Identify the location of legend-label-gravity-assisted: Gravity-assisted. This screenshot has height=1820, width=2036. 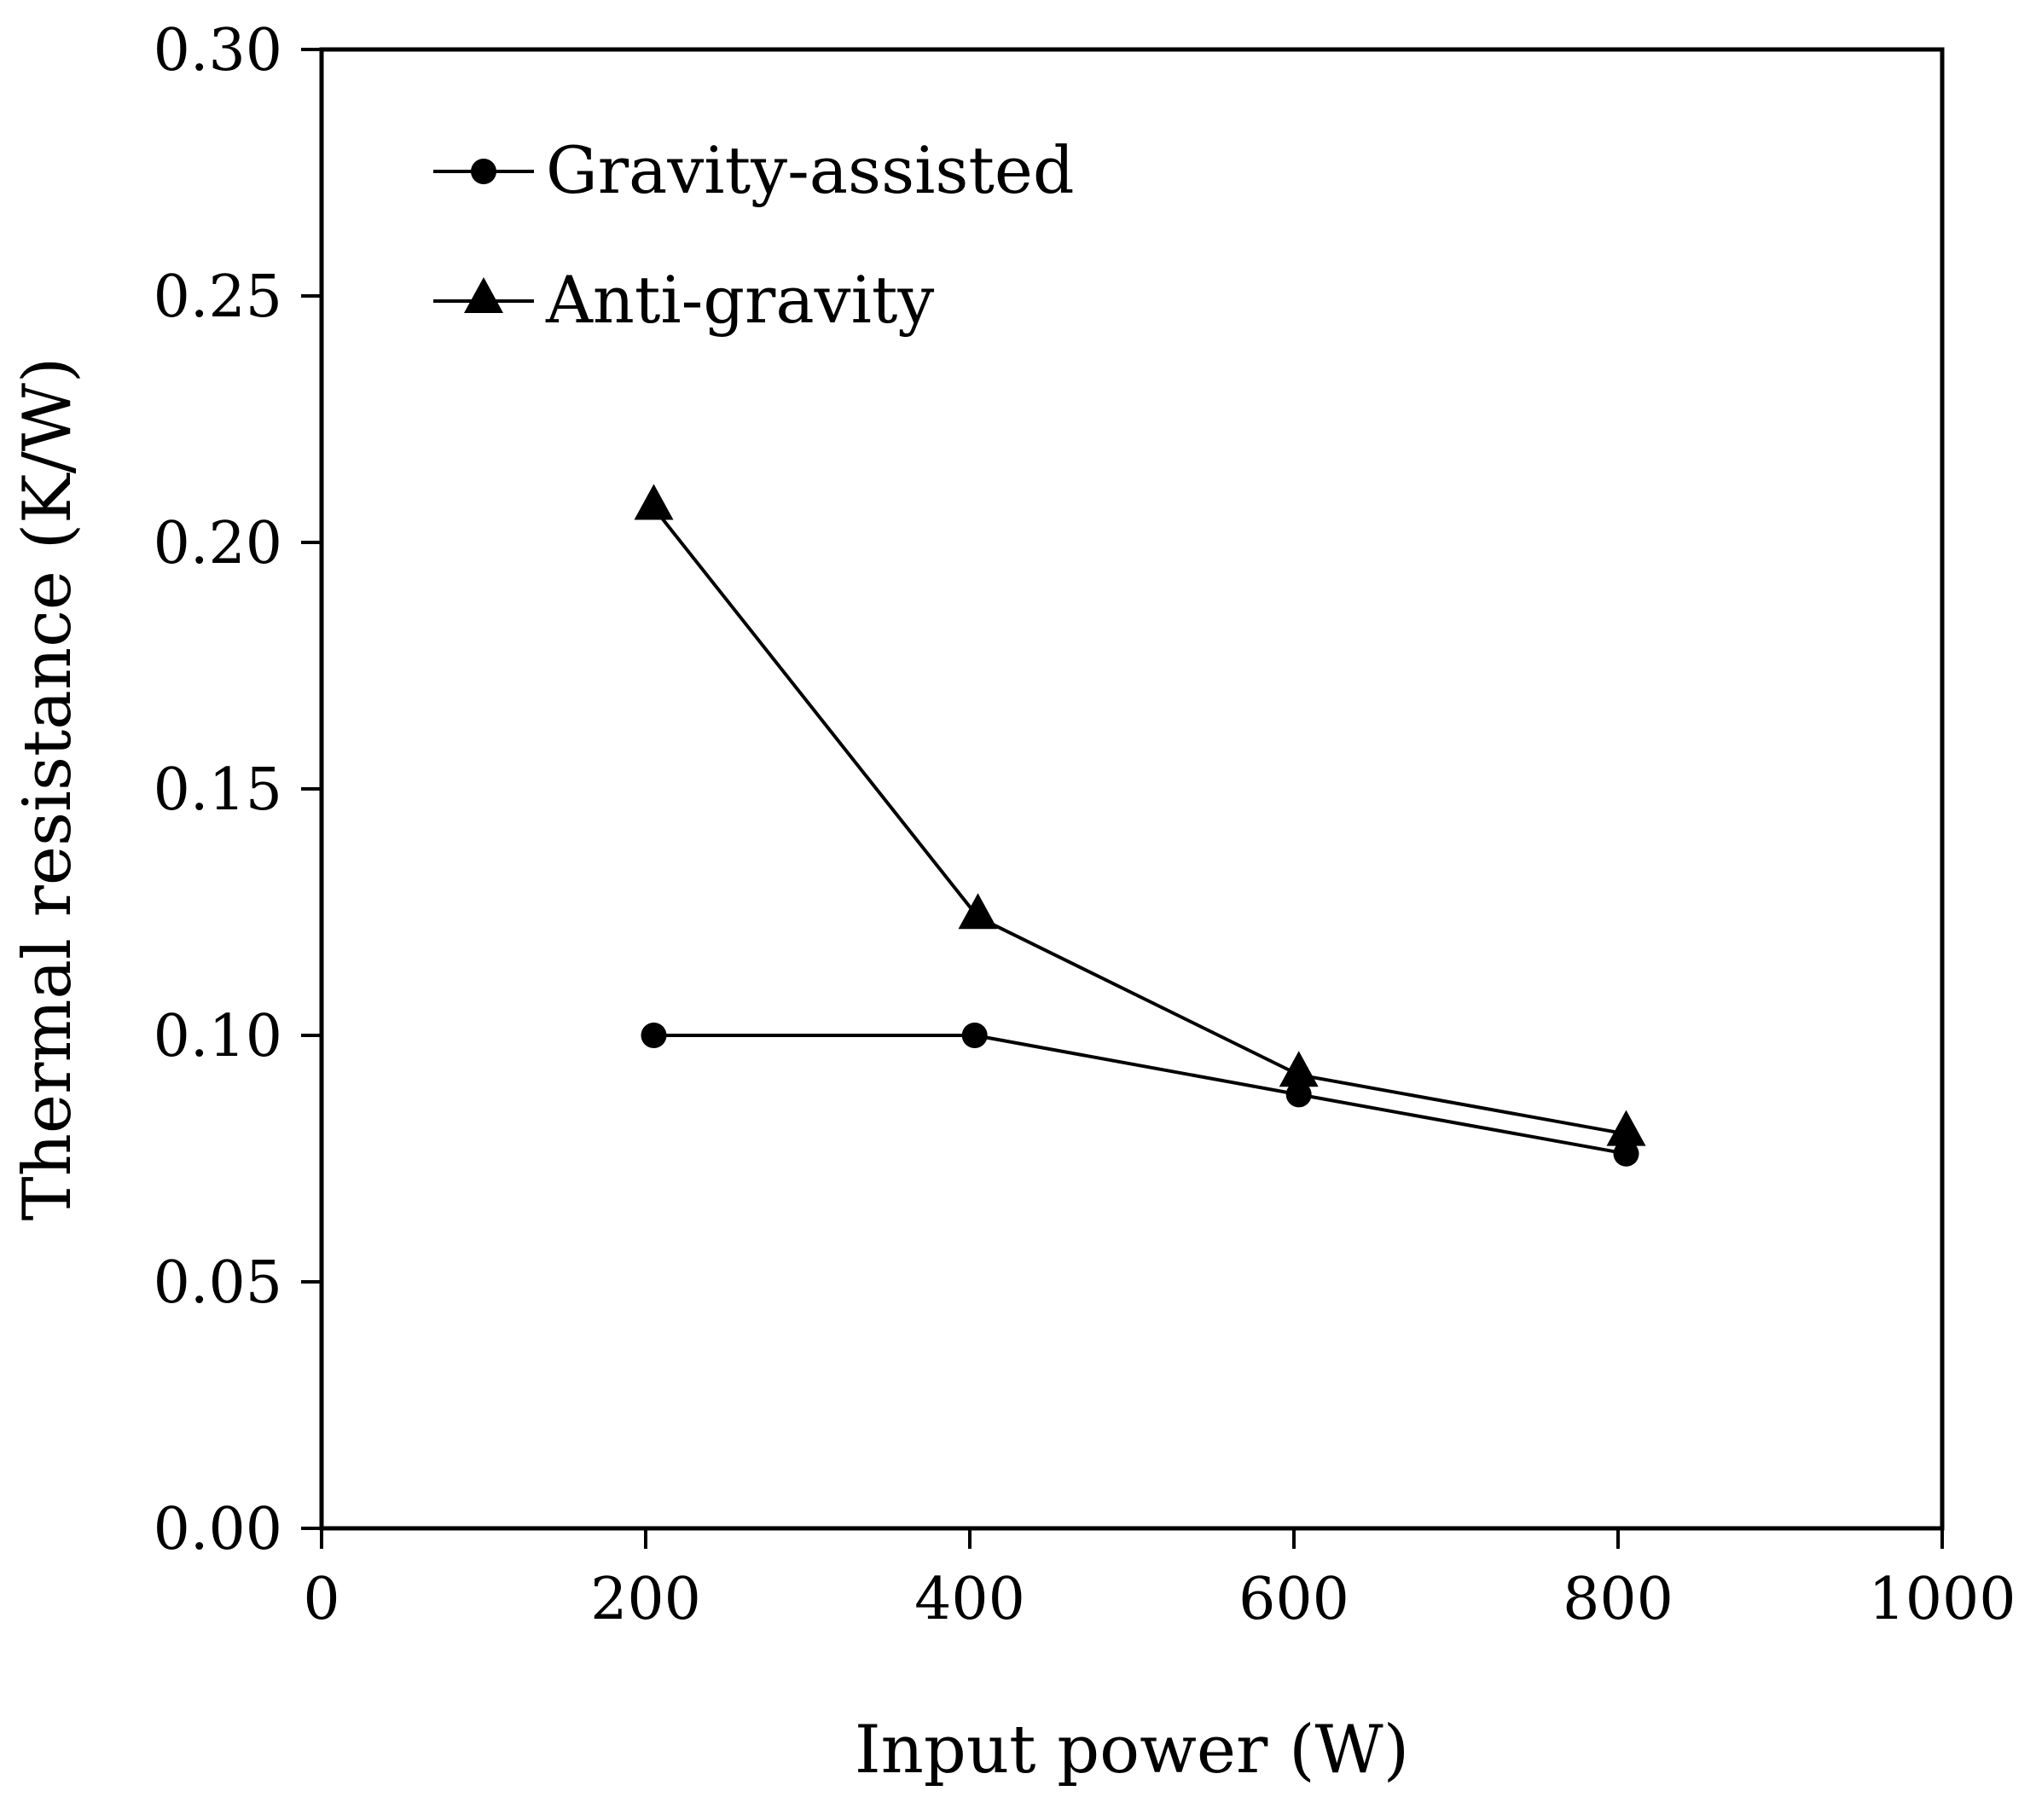
(810, 170).